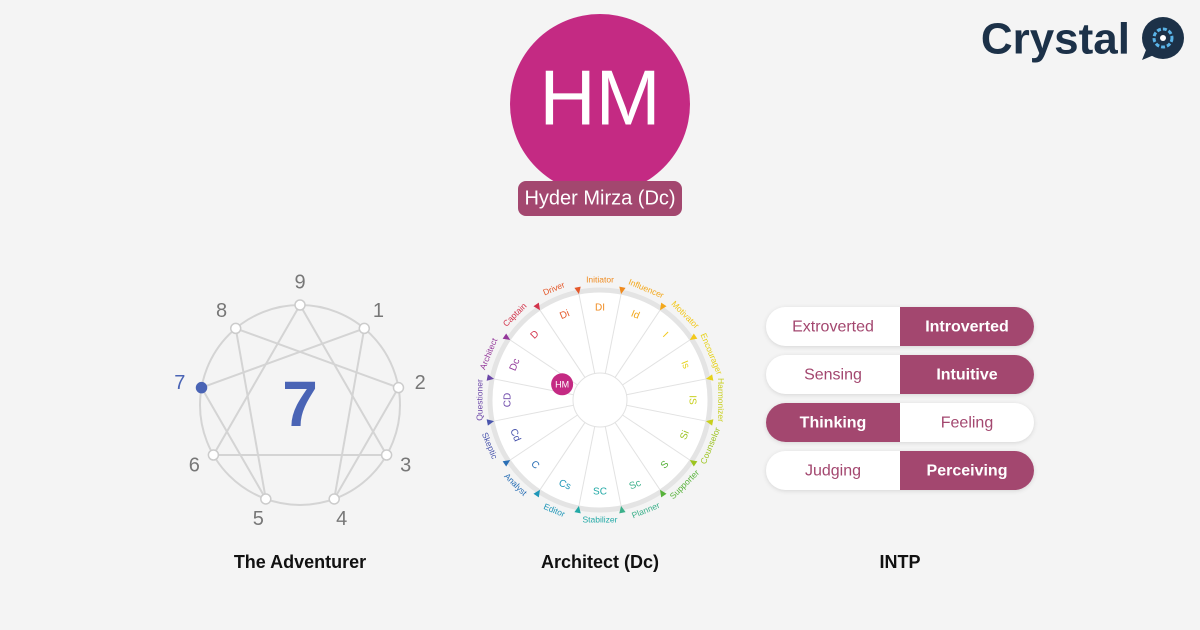 This screenshot has width=1200, height=630. What do you see at coordinates (899, 562) in the screenshot?
I see `mbti-caption: INTP` at bounding box center [899, 562].